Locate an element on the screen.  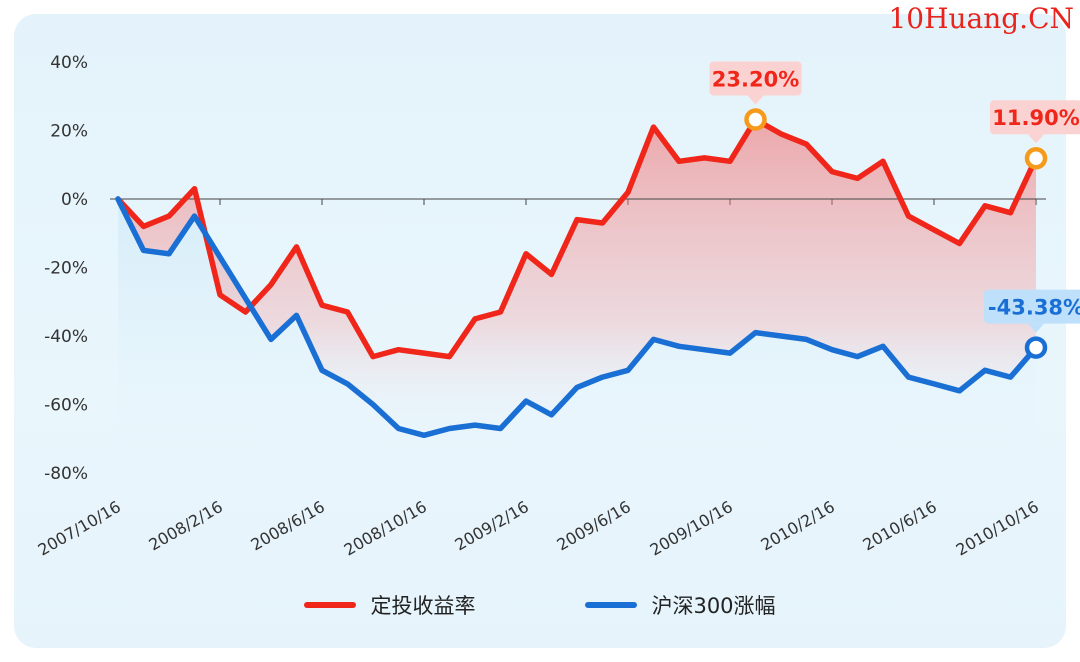
y-tick-label: 20% is located at coordinates (69, 132).